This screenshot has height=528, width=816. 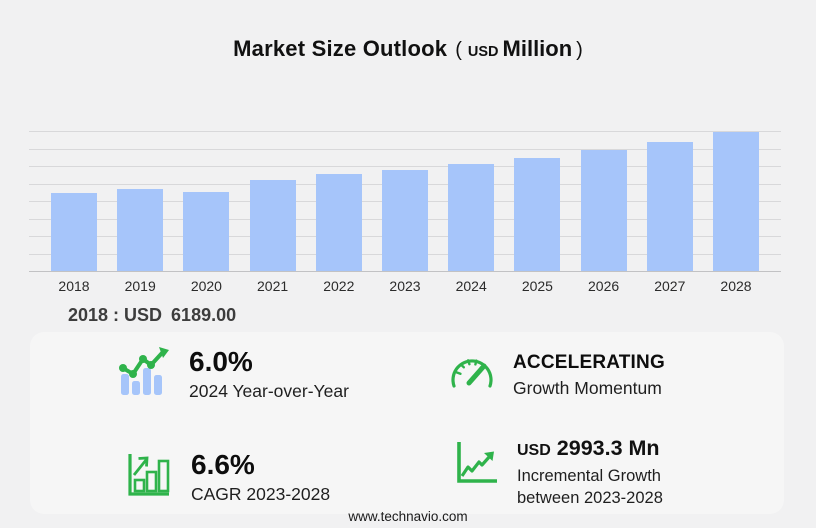 I want to click on bar-2023, so click(x=405, y=220).